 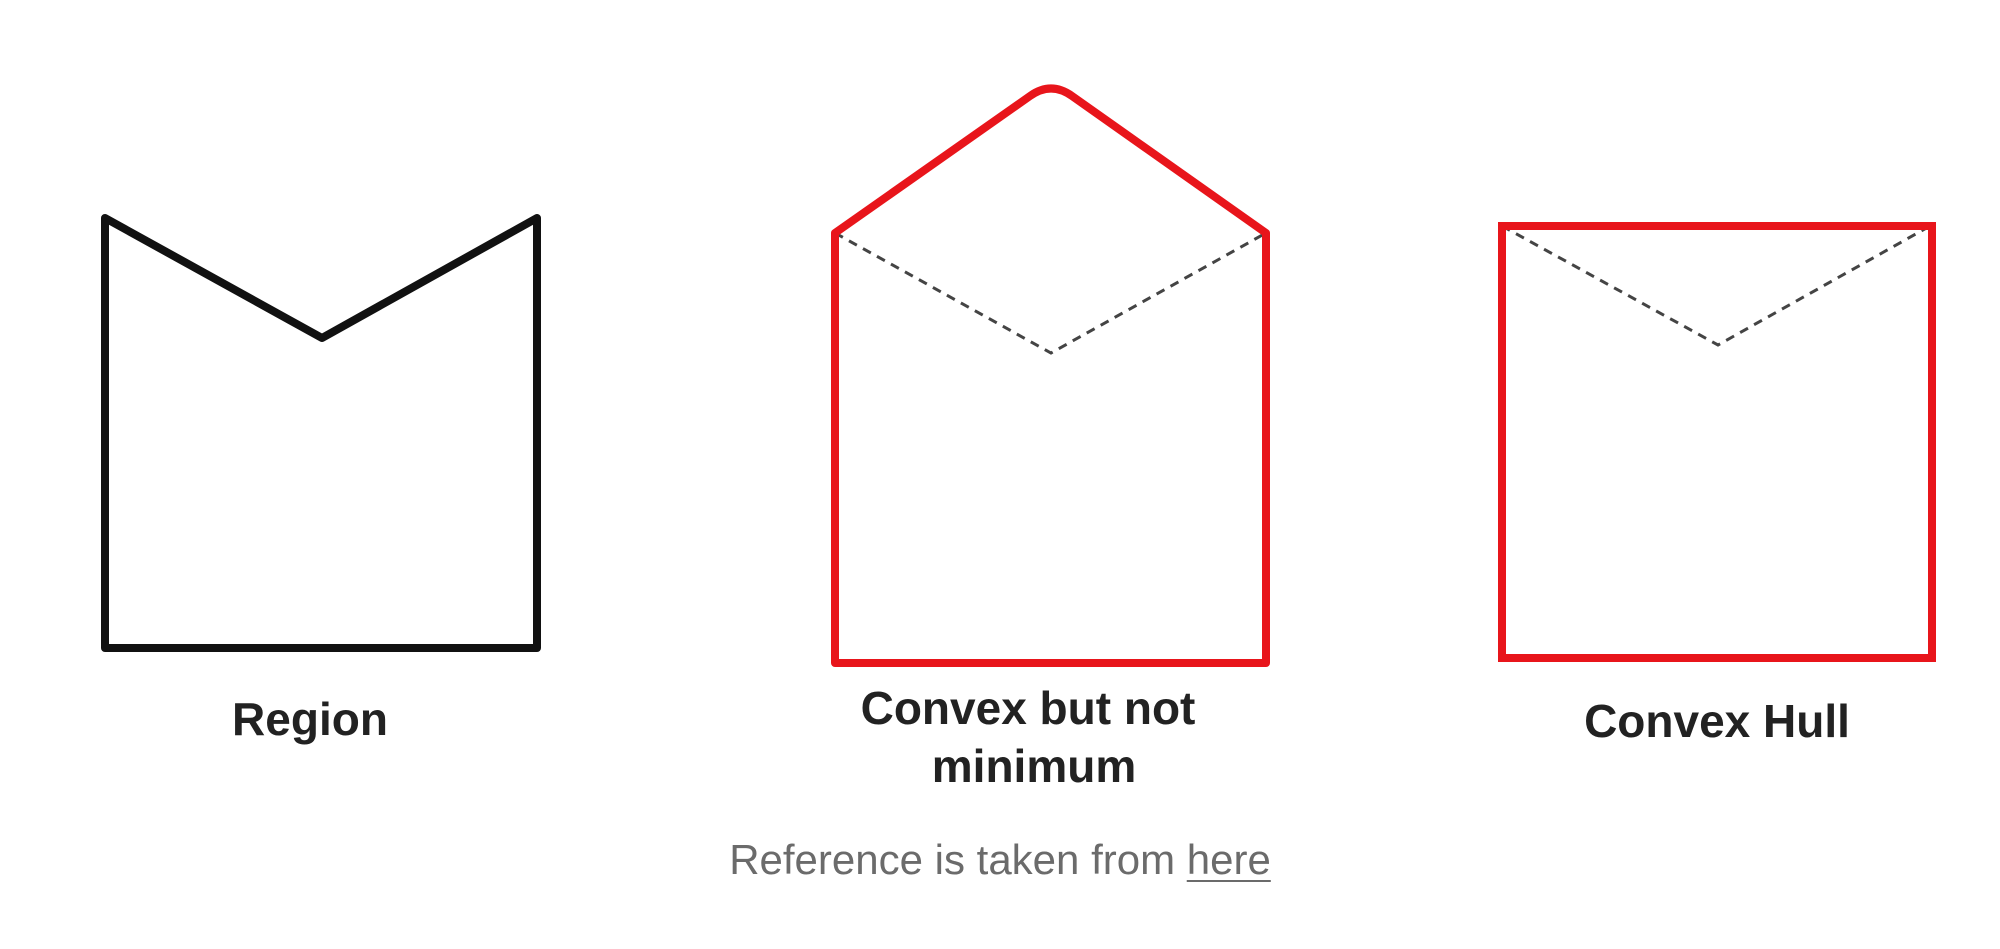 I want to click on panel-region: Region, so click(x=321, y=479).